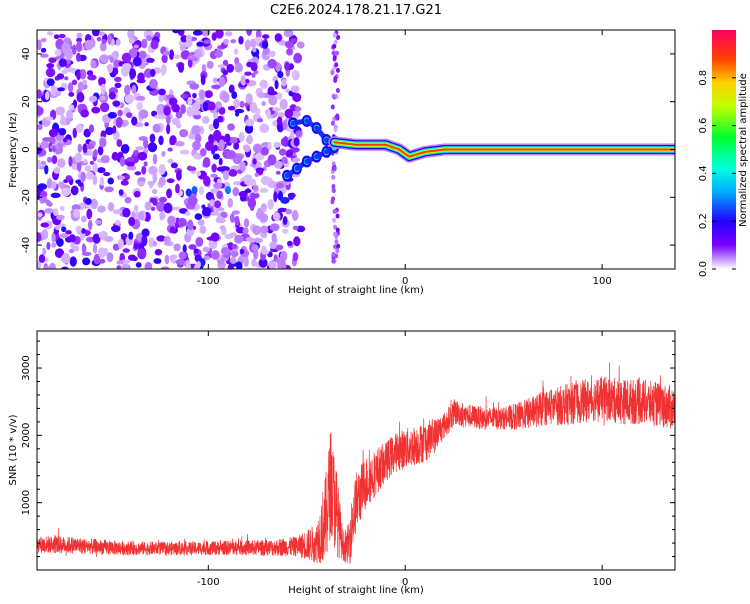 The image size is (750, 604). What do you see at coordinates (703, 269) in the screenshot?
I see `colorbar-tick-label: 0.0` at bounding box center [703, 269].